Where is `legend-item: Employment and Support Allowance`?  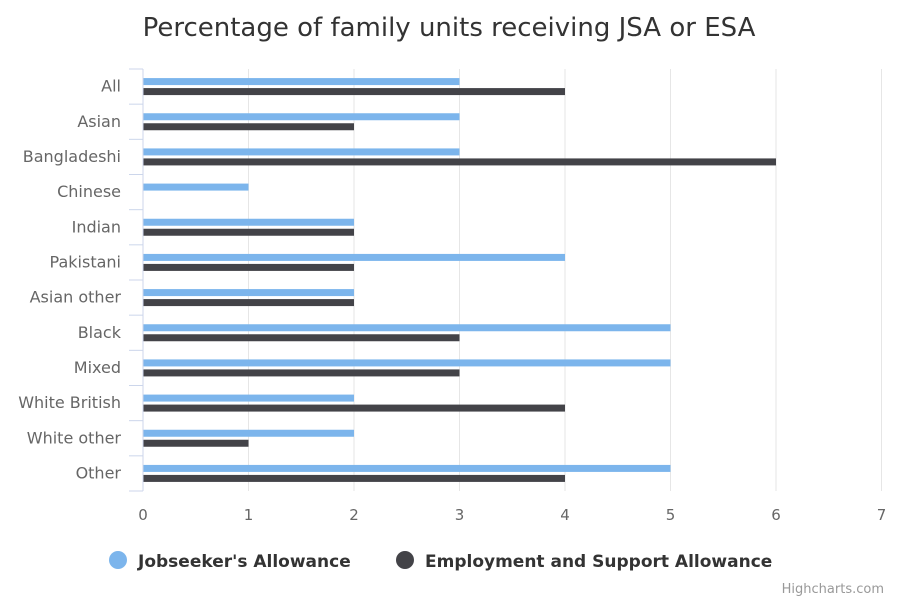
legend-item: Employment and Support Allowance is located at coordinates (584, 561).